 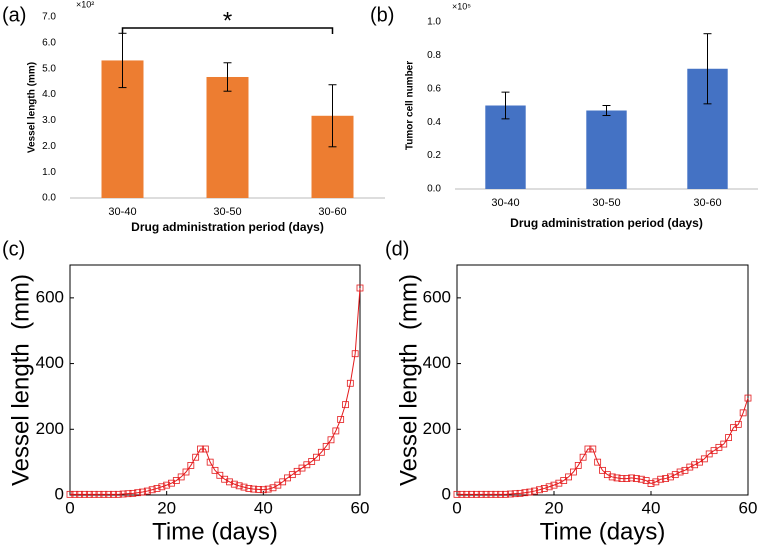 What do you see at coordinates (49, 146) in the screenshot?
I see `y-tick-label: 2.0` at bounding box center [49, 146].